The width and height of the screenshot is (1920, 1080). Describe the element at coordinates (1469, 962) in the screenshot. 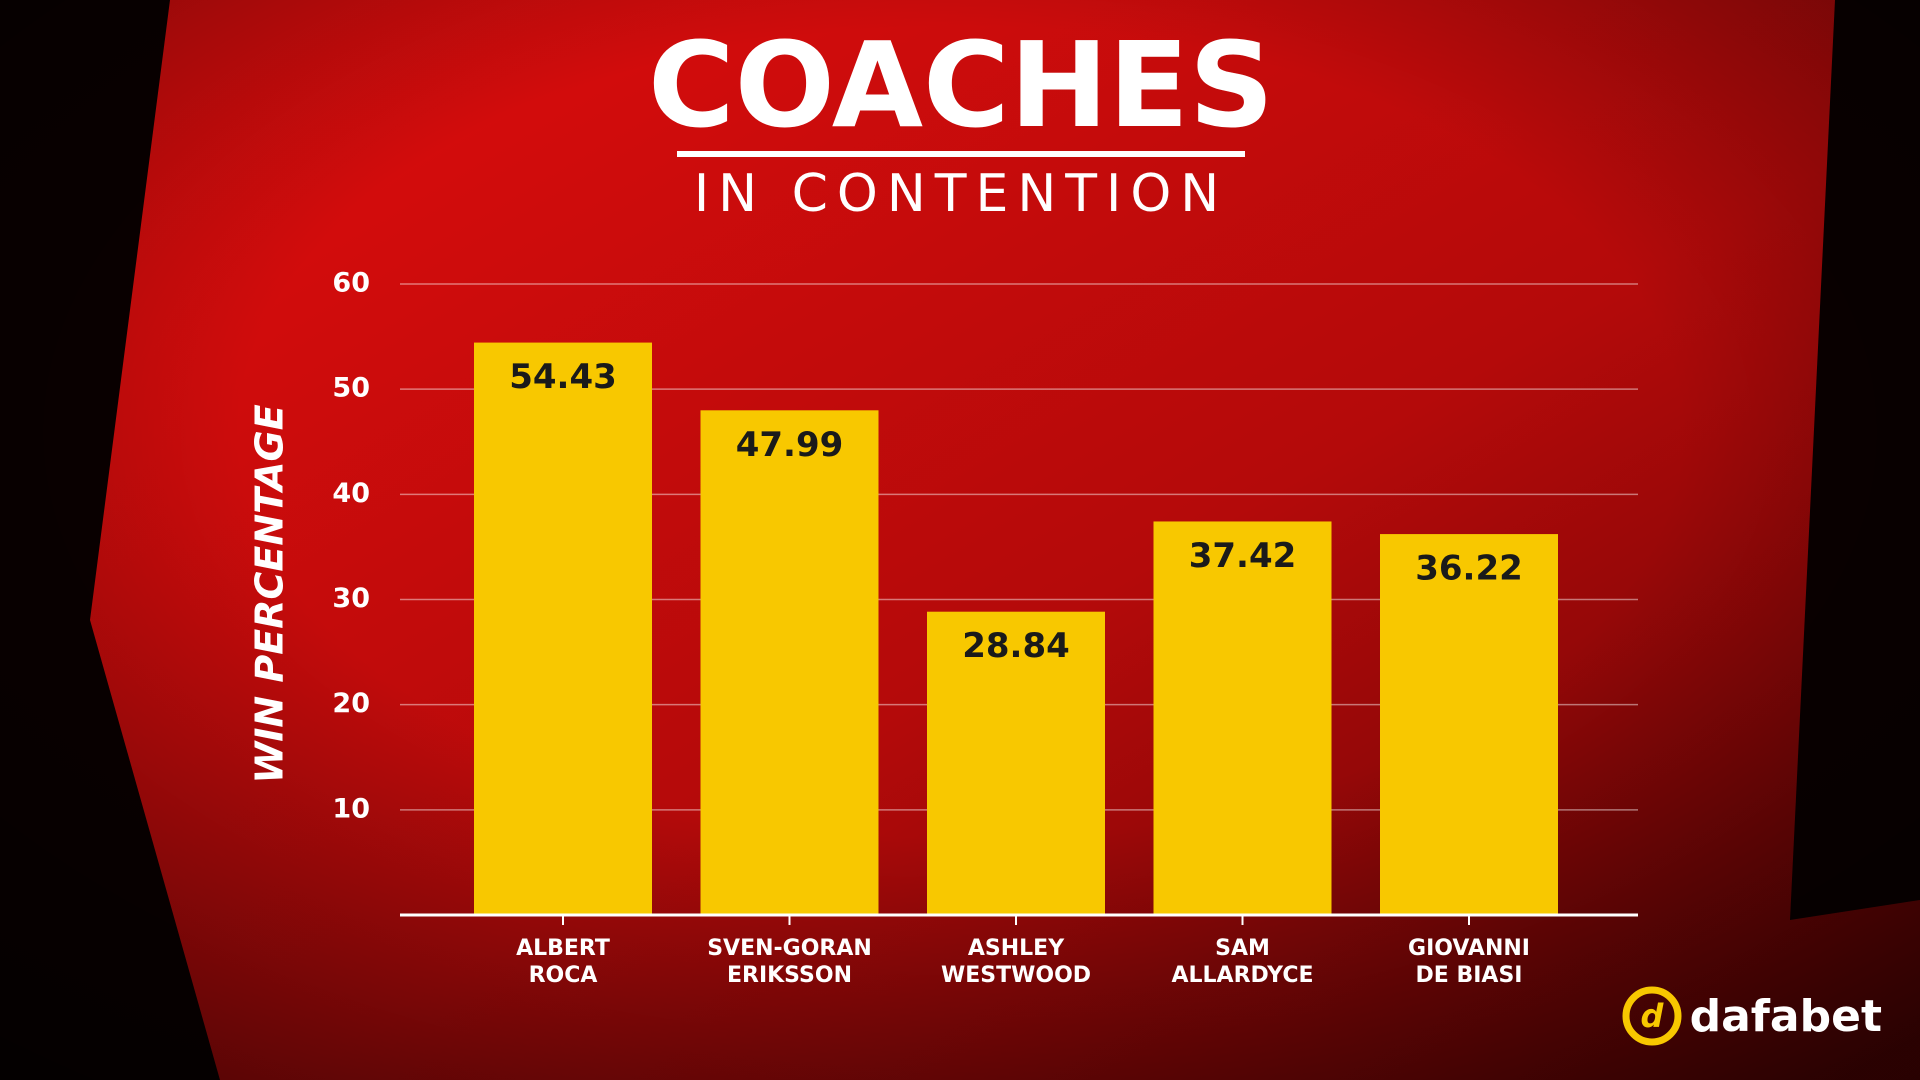

I see `x-tick-label: GIOVANNI DE BIASI` at that location.